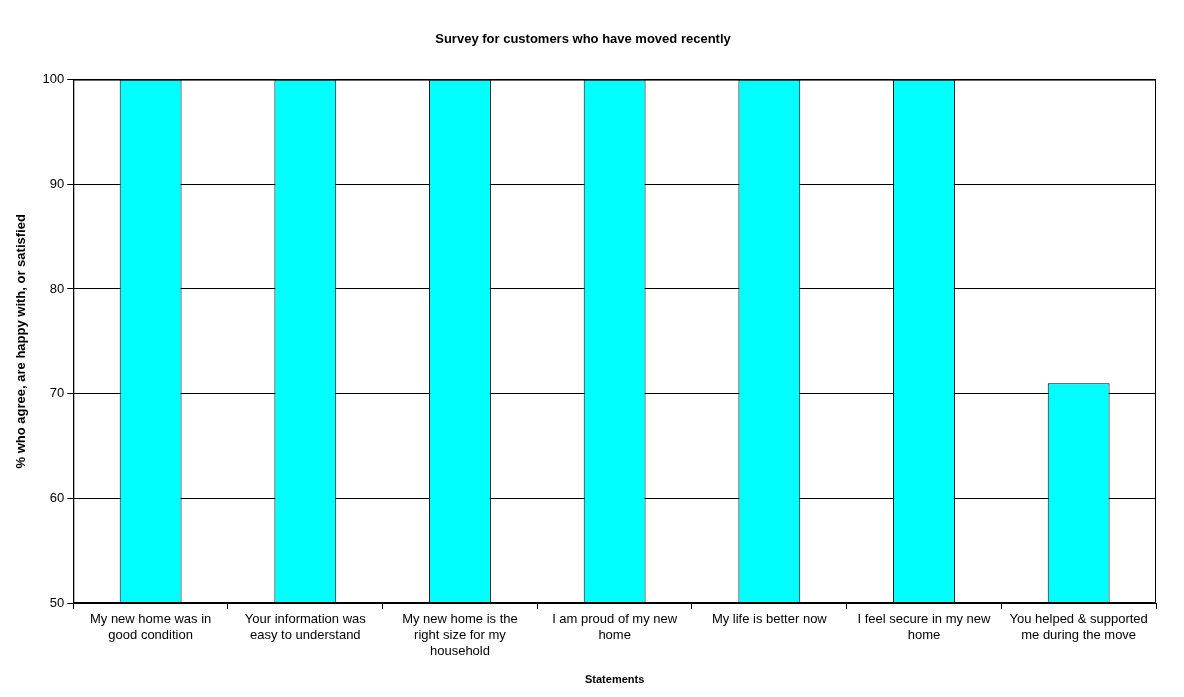  What do you see at coordinates (57, 183) in the screenshot?
I see `y-tick-label: 90` at bounding box center [57, 183].